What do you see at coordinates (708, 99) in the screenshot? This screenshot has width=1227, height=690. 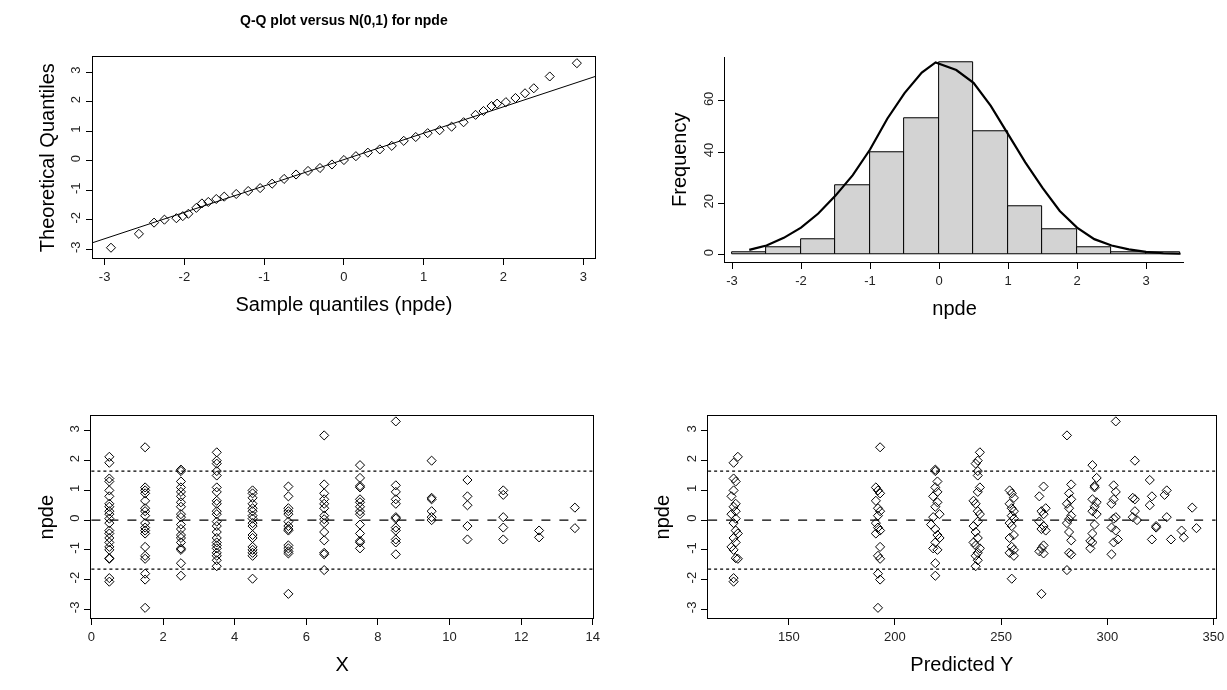 I see `y-tick-label: 60` at bounding box center [708, 99].